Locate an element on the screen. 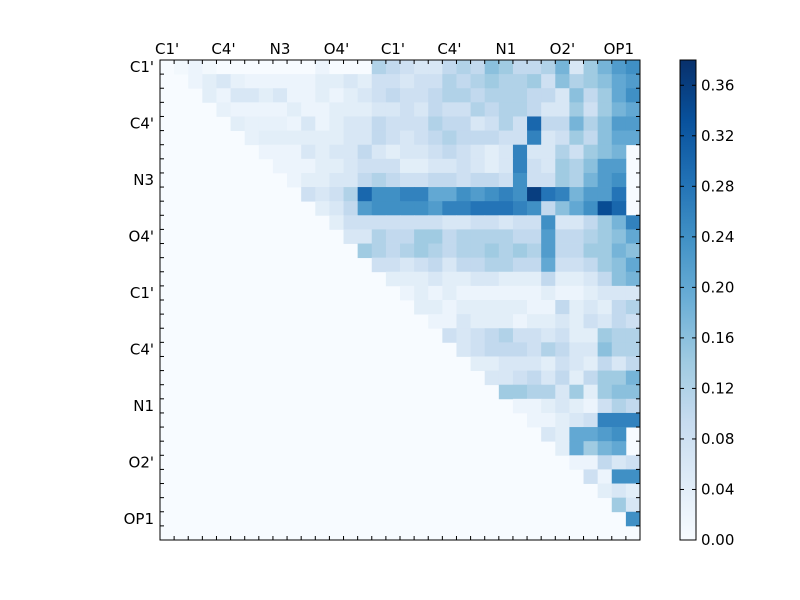  x-tick-label: N3 is located at coordinates (280, 49).